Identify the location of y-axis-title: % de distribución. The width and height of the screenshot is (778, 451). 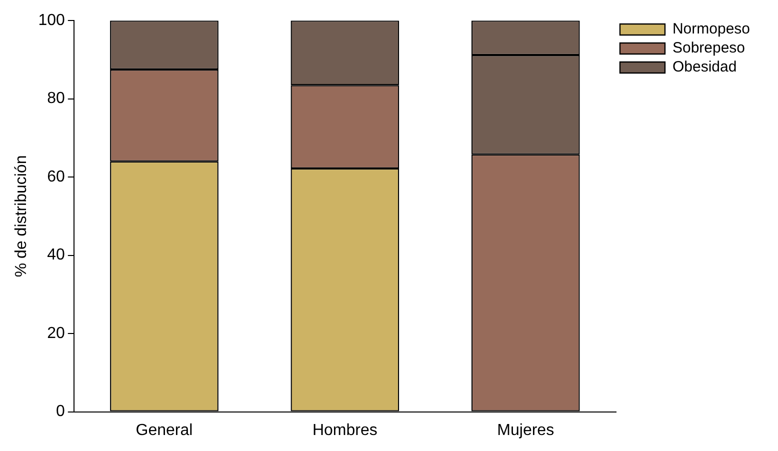
(21, 216).